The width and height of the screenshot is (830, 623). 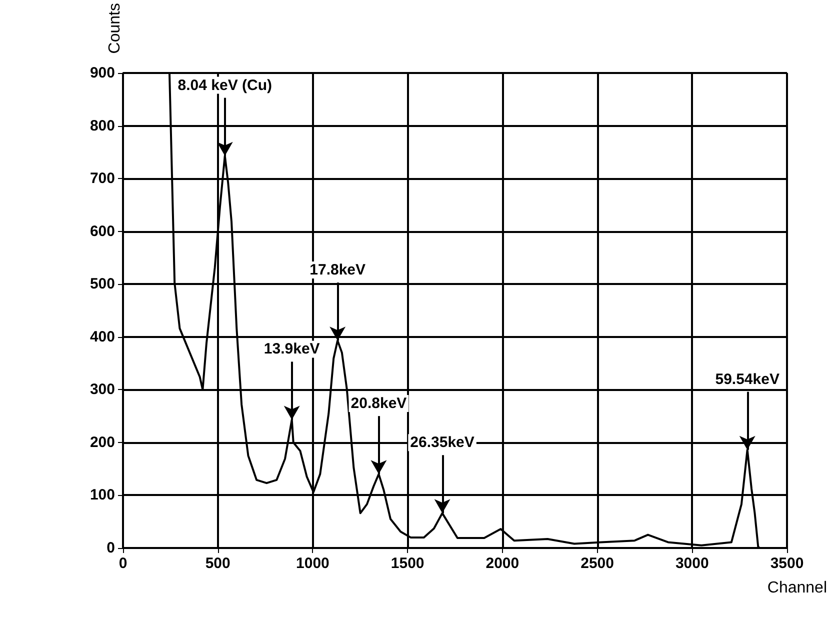 I want to click on y-tick-label: 0, so click(x=110, y=548).